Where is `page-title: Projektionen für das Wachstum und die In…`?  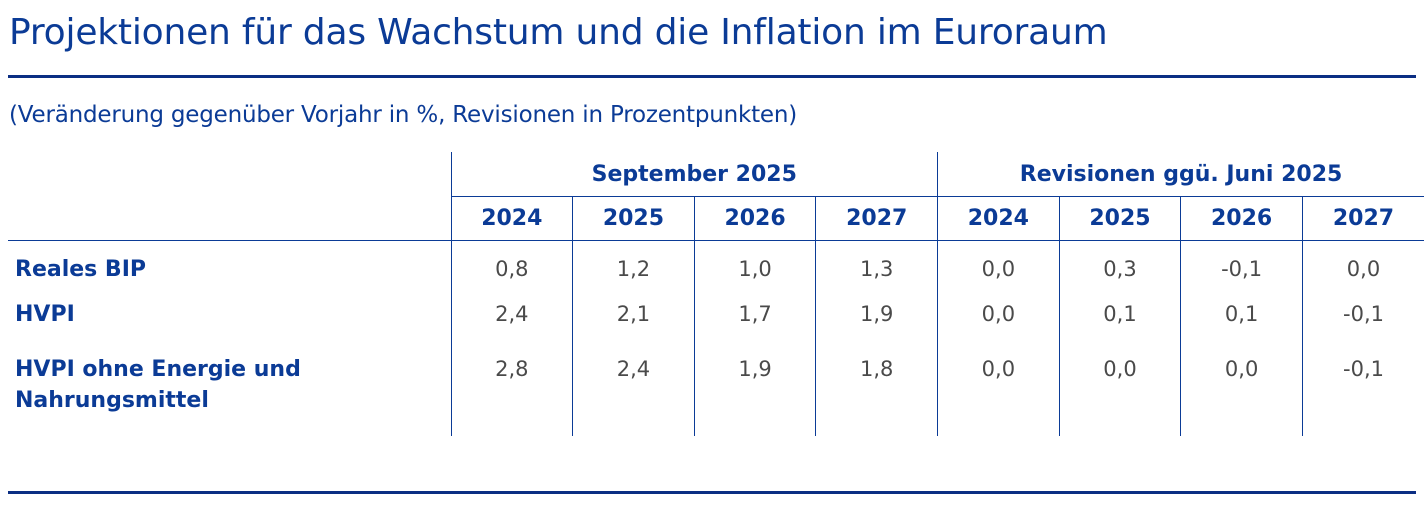 page-title: Projektionen für das Wachstum und die In… is located at coordinates (558, 32).